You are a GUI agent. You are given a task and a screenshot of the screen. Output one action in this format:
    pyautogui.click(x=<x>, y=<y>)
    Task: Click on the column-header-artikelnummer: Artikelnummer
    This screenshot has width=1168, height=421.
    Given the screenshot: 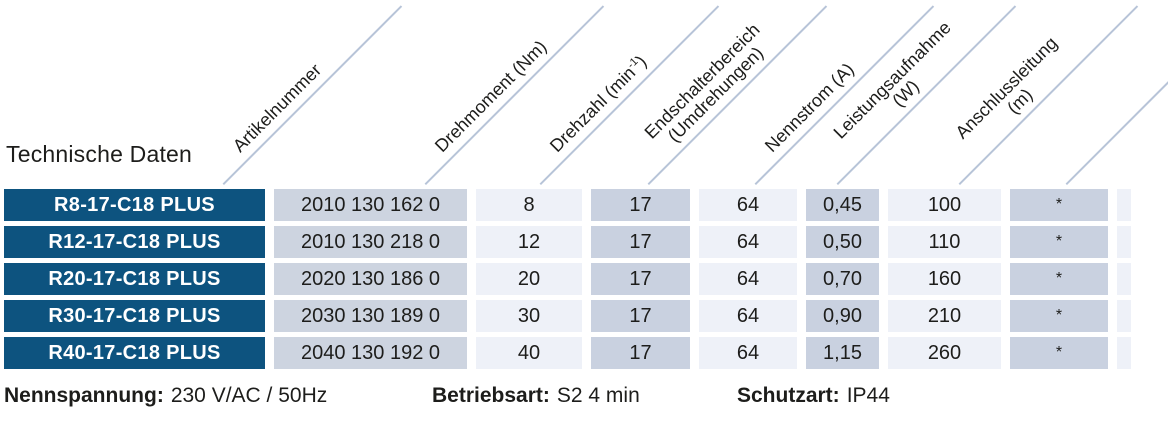 What is the action you would take?
    pyautogui.click(x=312, y=95)
    